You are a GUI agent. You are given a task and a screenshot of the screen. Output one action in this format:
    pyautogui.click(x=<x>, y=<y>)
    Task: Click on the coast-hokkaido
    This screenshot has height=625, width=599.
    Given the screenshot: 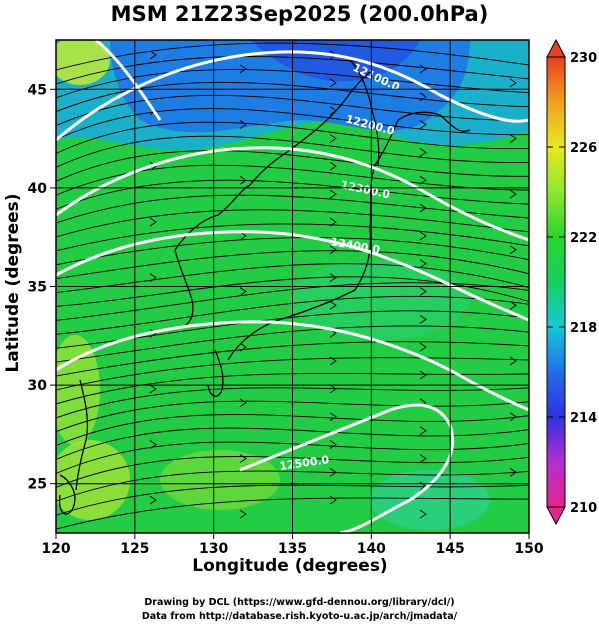 What is the action you would take?
    pyautogui.click(x=422, y=138)
    